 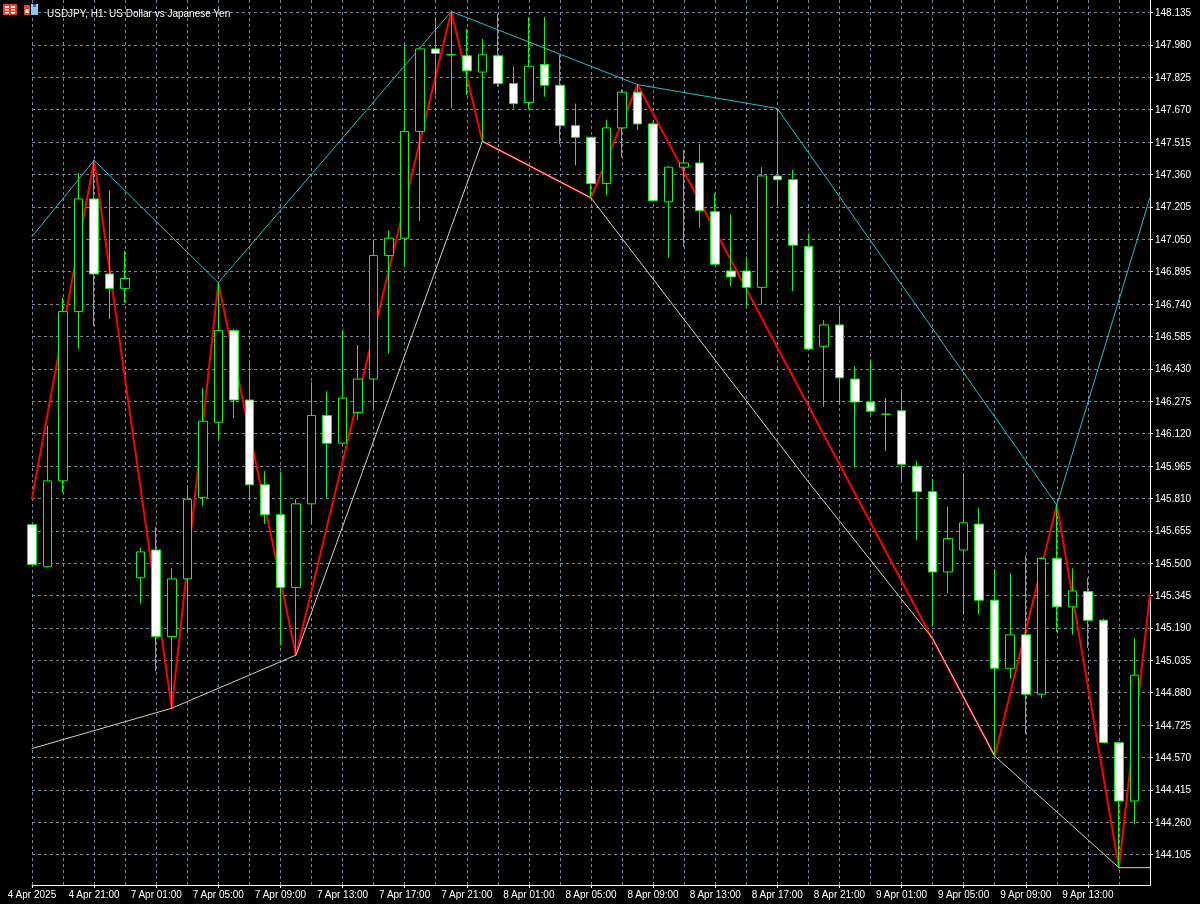 I want to click on y-tick-label: 145.035, so click(x=1173, y=660).